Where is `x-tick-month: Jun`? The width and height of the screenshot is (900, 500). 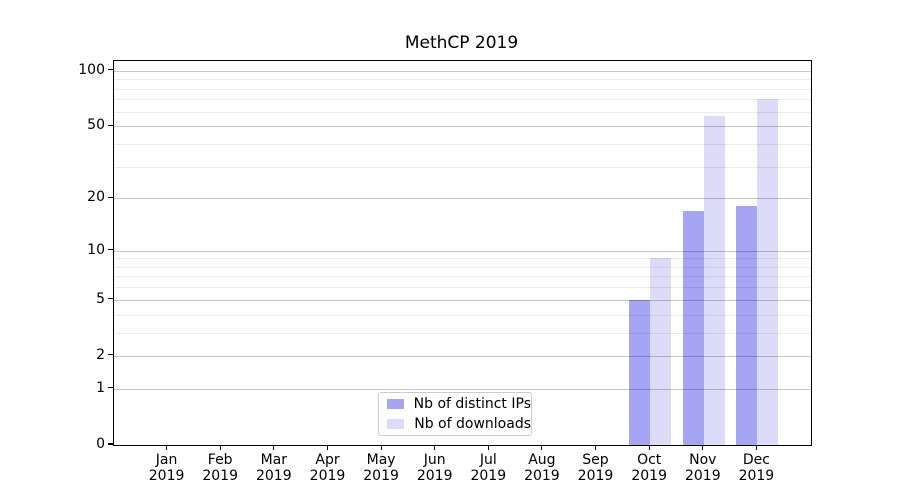
x-tick-month: Jun is located at coordinates (434, 460).